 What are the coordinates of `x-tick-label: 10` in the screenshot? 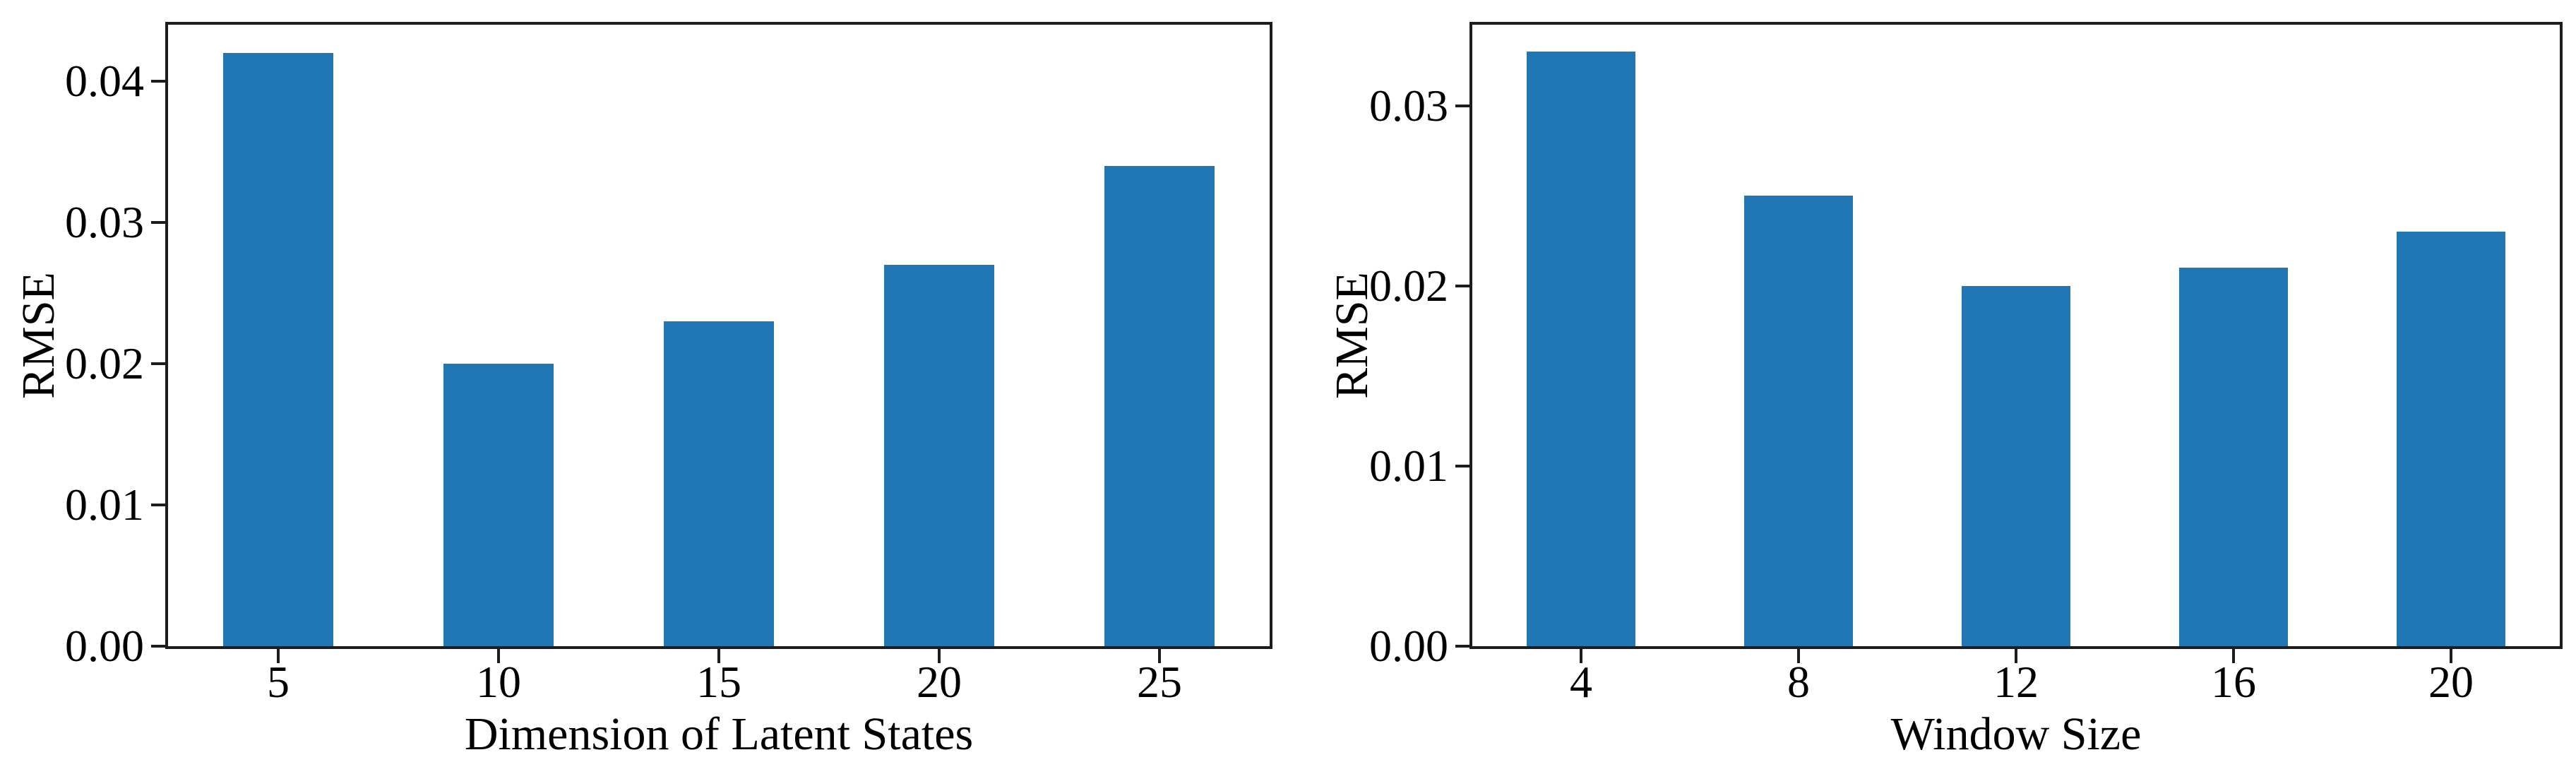 It's located at (498, 682).